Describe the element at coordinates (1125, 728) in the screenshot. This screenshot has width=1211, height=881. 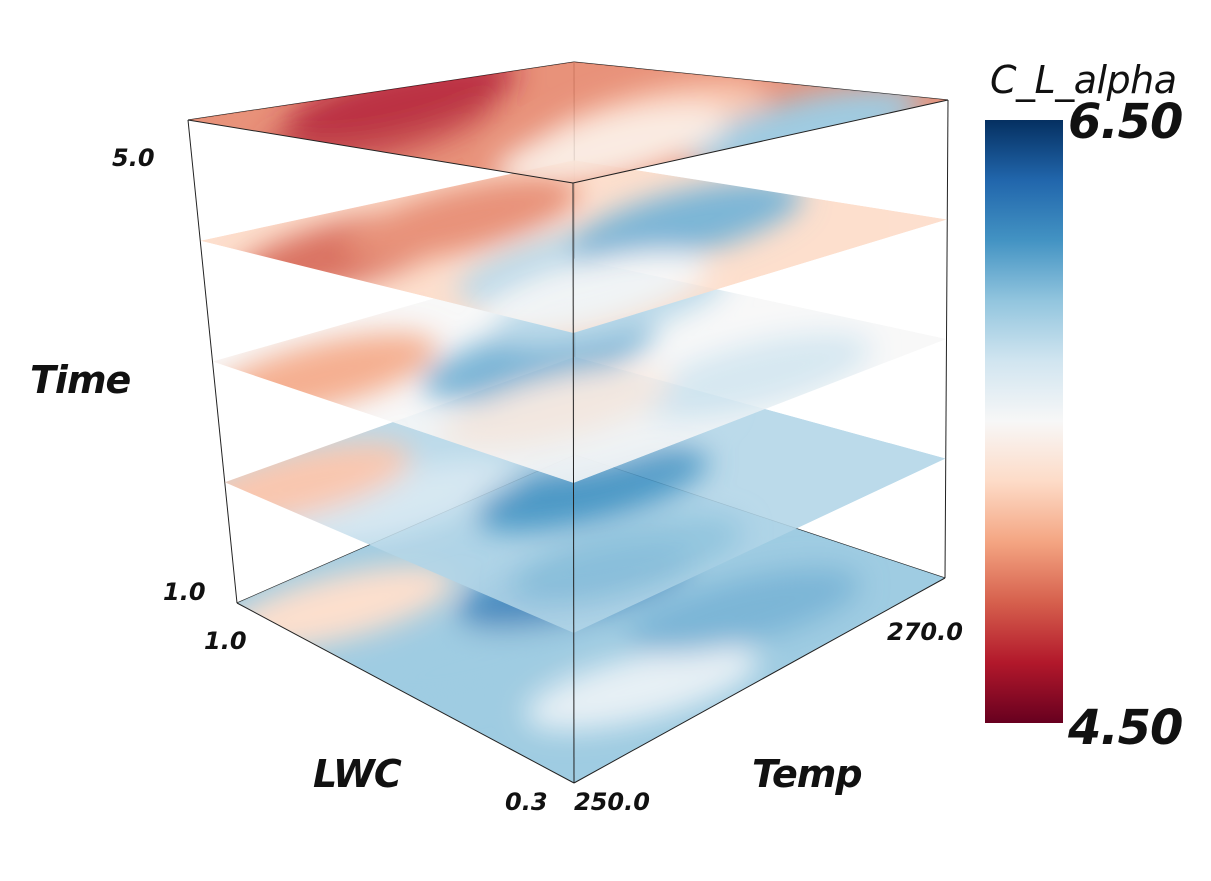
I see `colorbar-min-label: 4.50` at that location.